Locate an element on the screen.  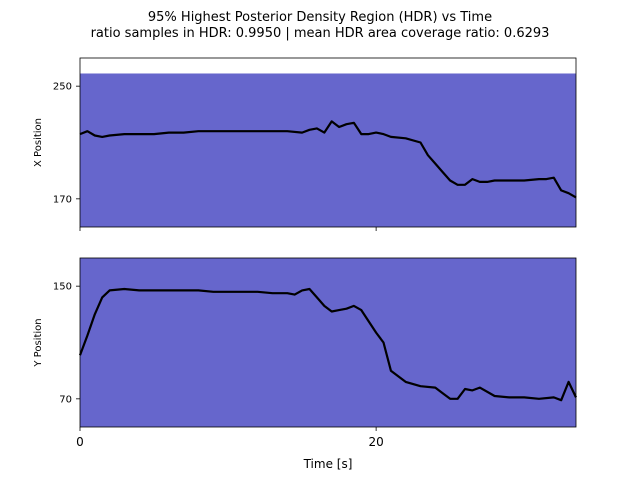
x-tick-label: 0 is located at coordinates (80, 442).